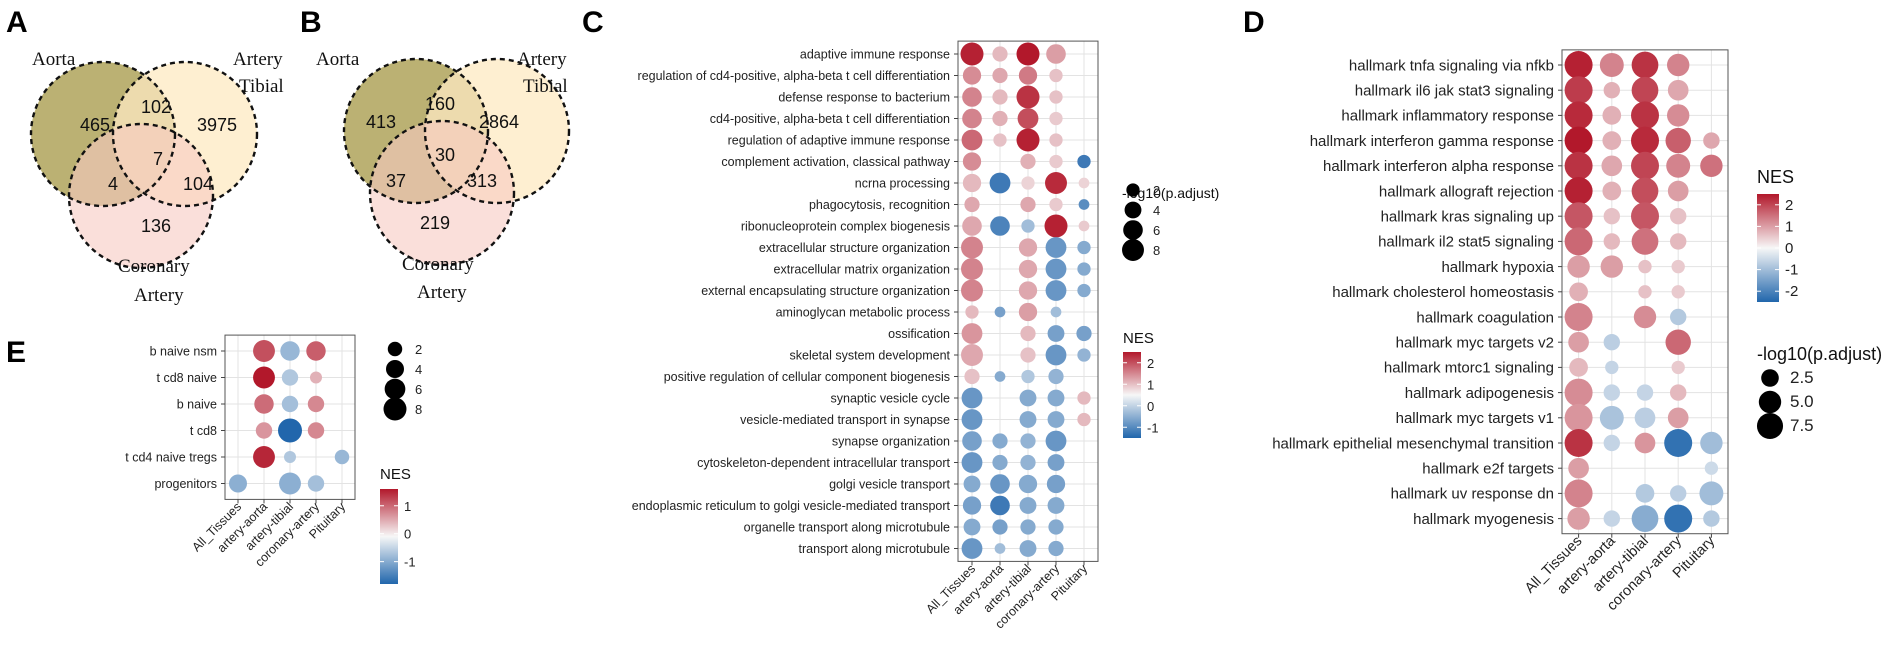  Describe the element at coordinates (902, 183) in the screenshot. I see `term-label: ncrna processing` at that location.